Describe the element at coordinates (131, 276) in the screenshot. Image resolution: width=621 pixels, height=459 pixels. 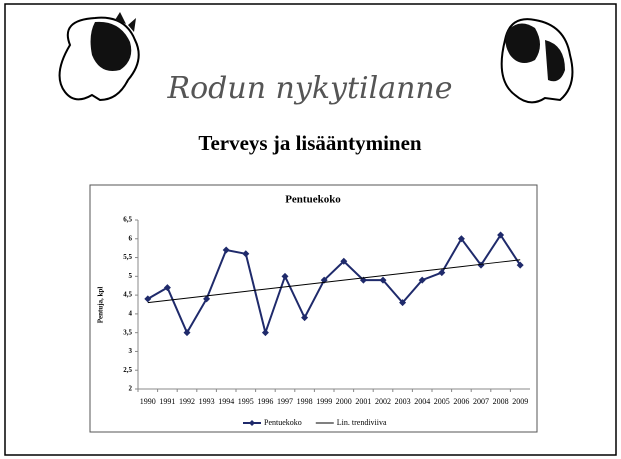
I see `y-tick-label: 5` at that location.